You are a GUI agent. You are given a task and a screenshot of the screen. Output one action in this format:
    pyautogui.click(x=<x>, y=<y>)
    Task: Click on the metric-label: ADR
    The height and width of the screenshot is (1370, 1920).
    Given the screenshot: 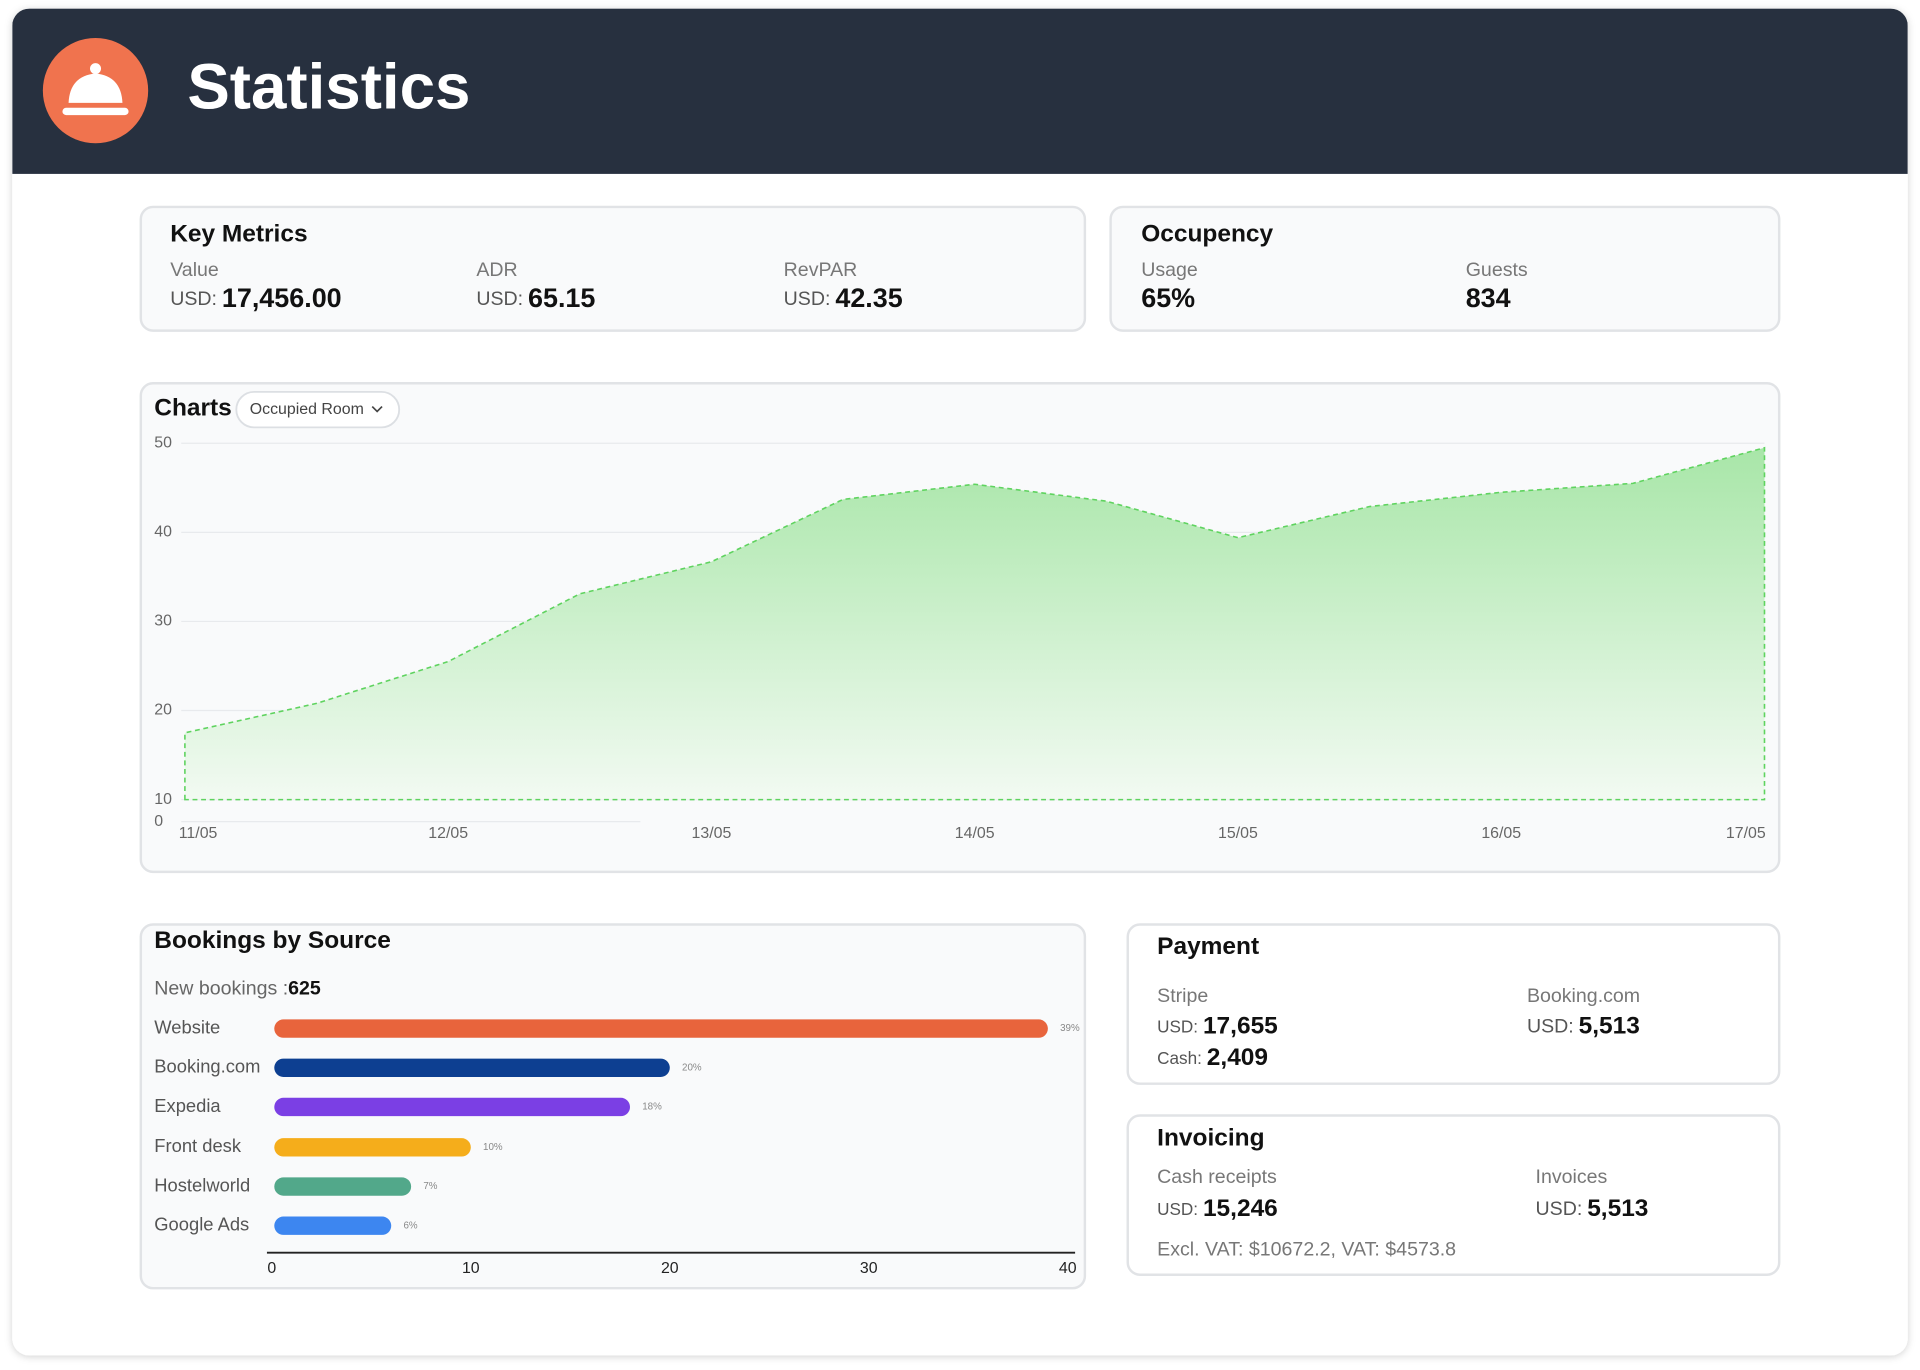 What is the action you would take?
    pyautogui.click(x=496, y=270)
    